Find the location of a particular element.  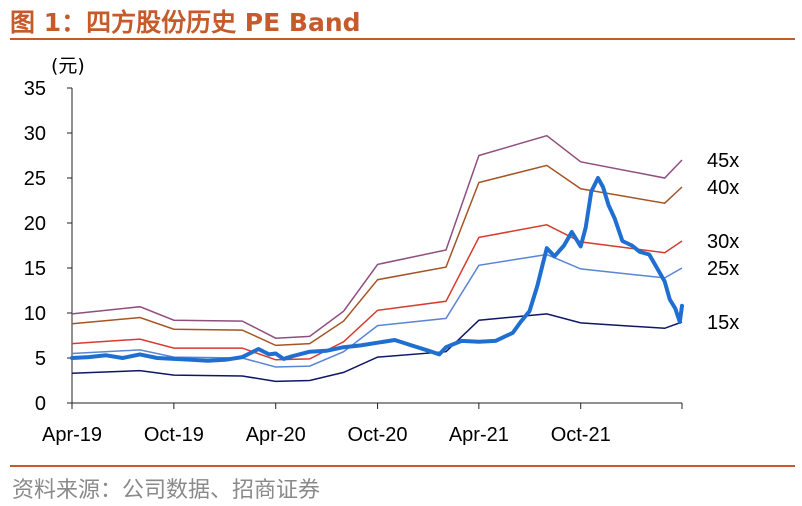

band-label-30x: 30x is located at coordinates (723, 242).